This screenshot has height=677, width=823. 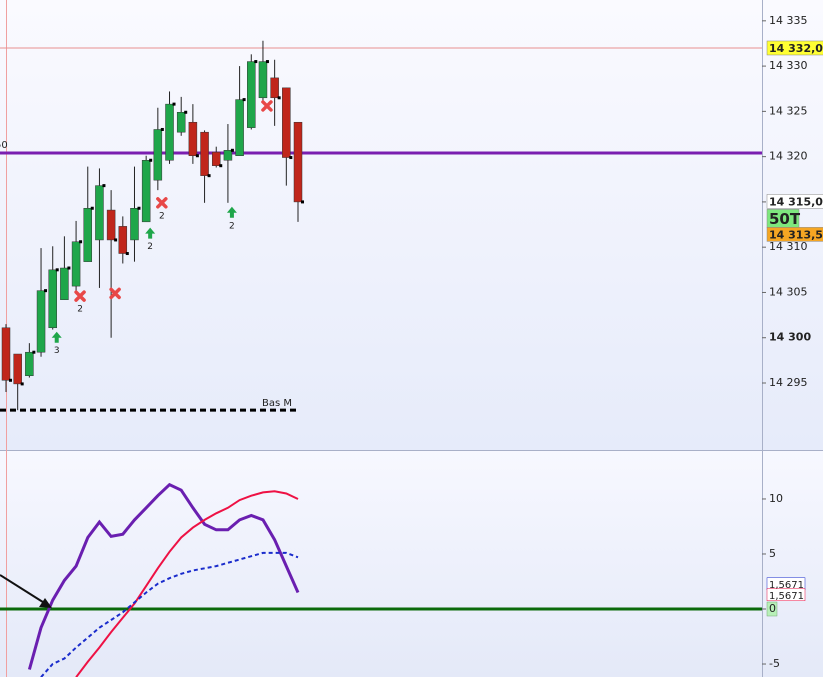 I want to click on arrow-line, so click(x=23, y=589).